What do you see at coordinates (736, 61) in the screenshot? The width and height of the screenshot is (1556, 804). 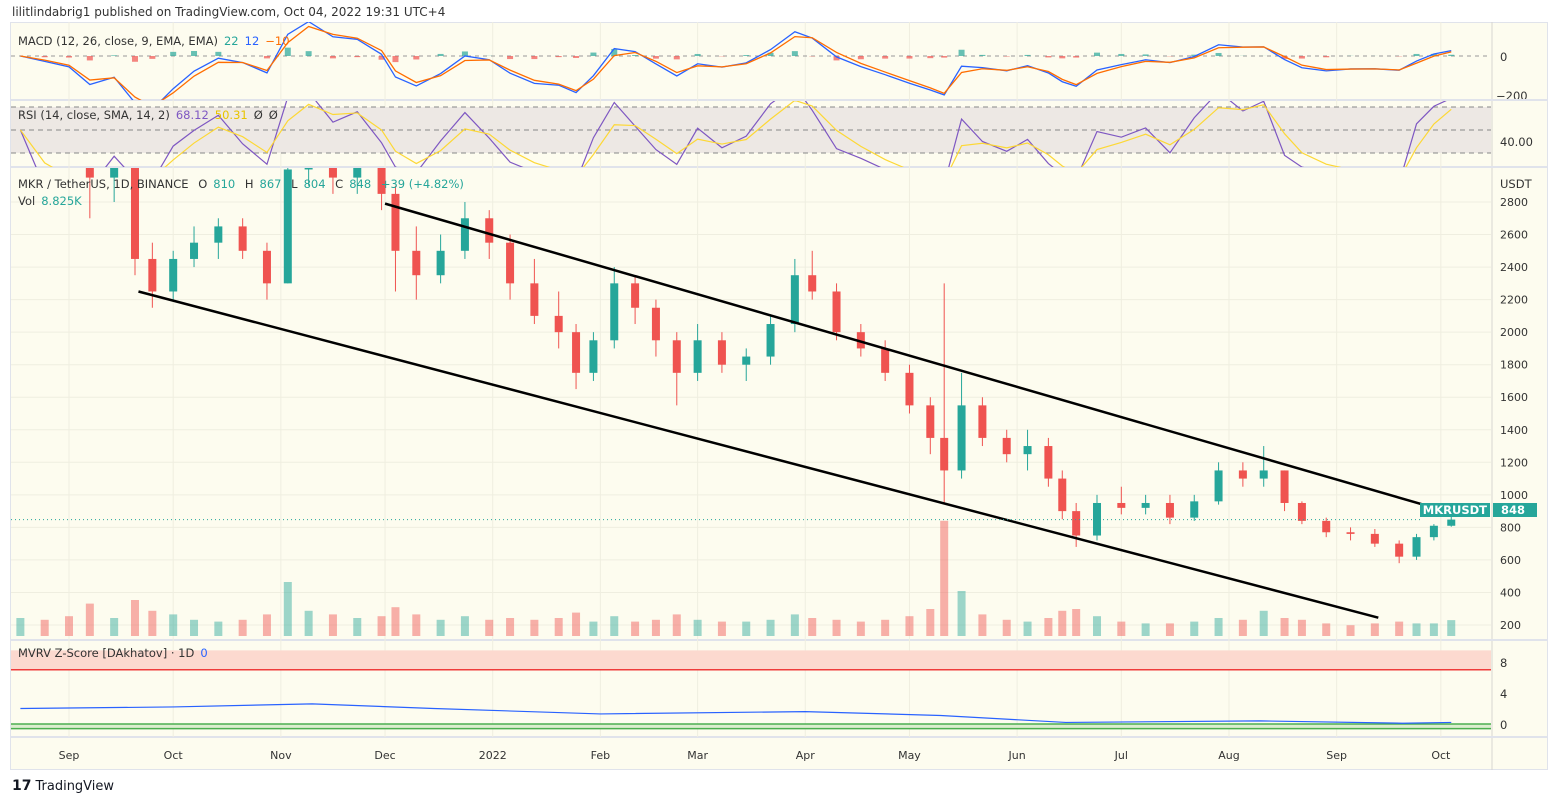 I see `macd-line` at bounding box center [736, 61].